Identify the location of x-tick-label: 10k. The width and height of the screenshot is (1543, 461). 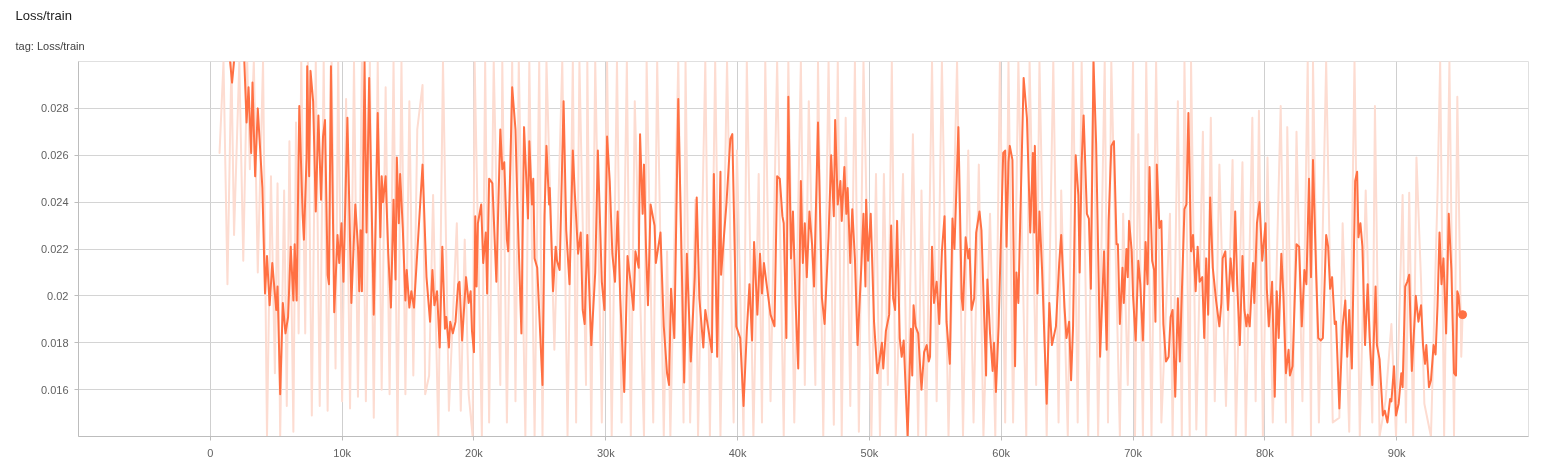
(342, 452).